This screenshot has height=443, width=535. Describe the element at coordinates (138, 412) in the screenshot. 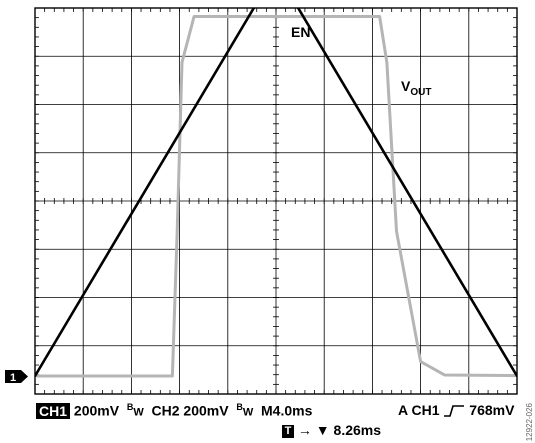

I see `bw1-w: W` at that location.